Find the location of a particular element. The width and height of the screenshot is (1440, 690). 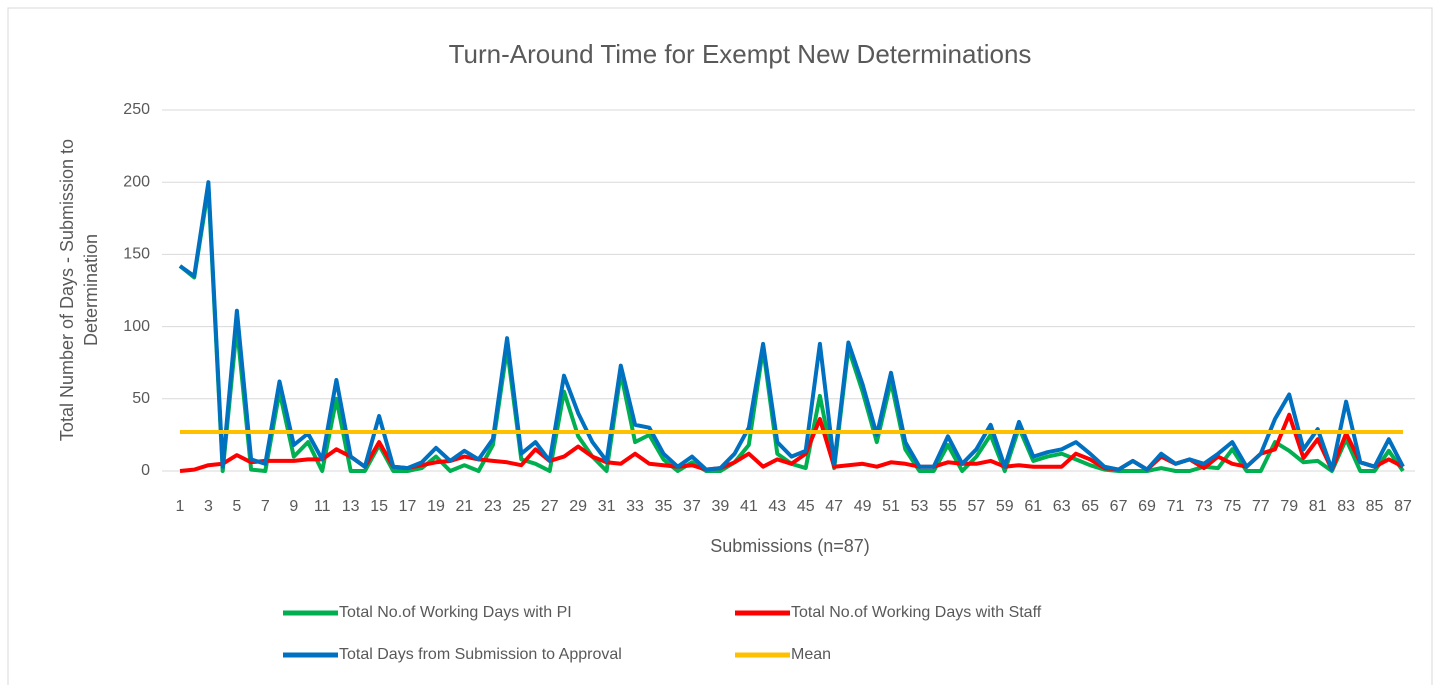

legend-label: Mean is located at coordinates (811, 654).